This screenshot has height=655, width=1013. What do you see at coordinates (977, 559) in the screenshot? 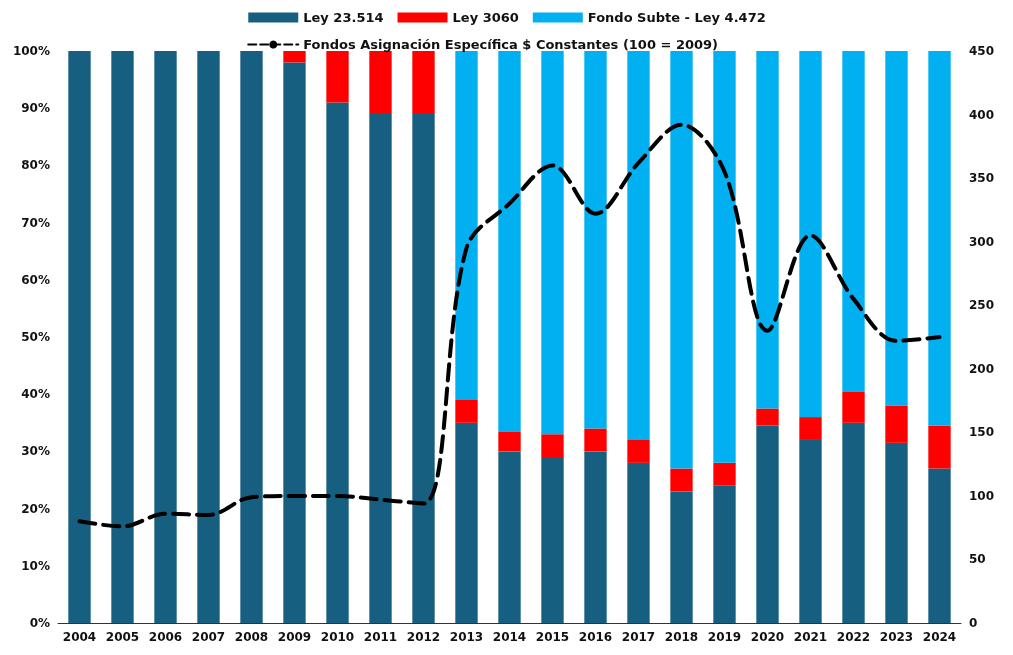
I see `y2-tick-label: 50` at bounding box center [977, 559].